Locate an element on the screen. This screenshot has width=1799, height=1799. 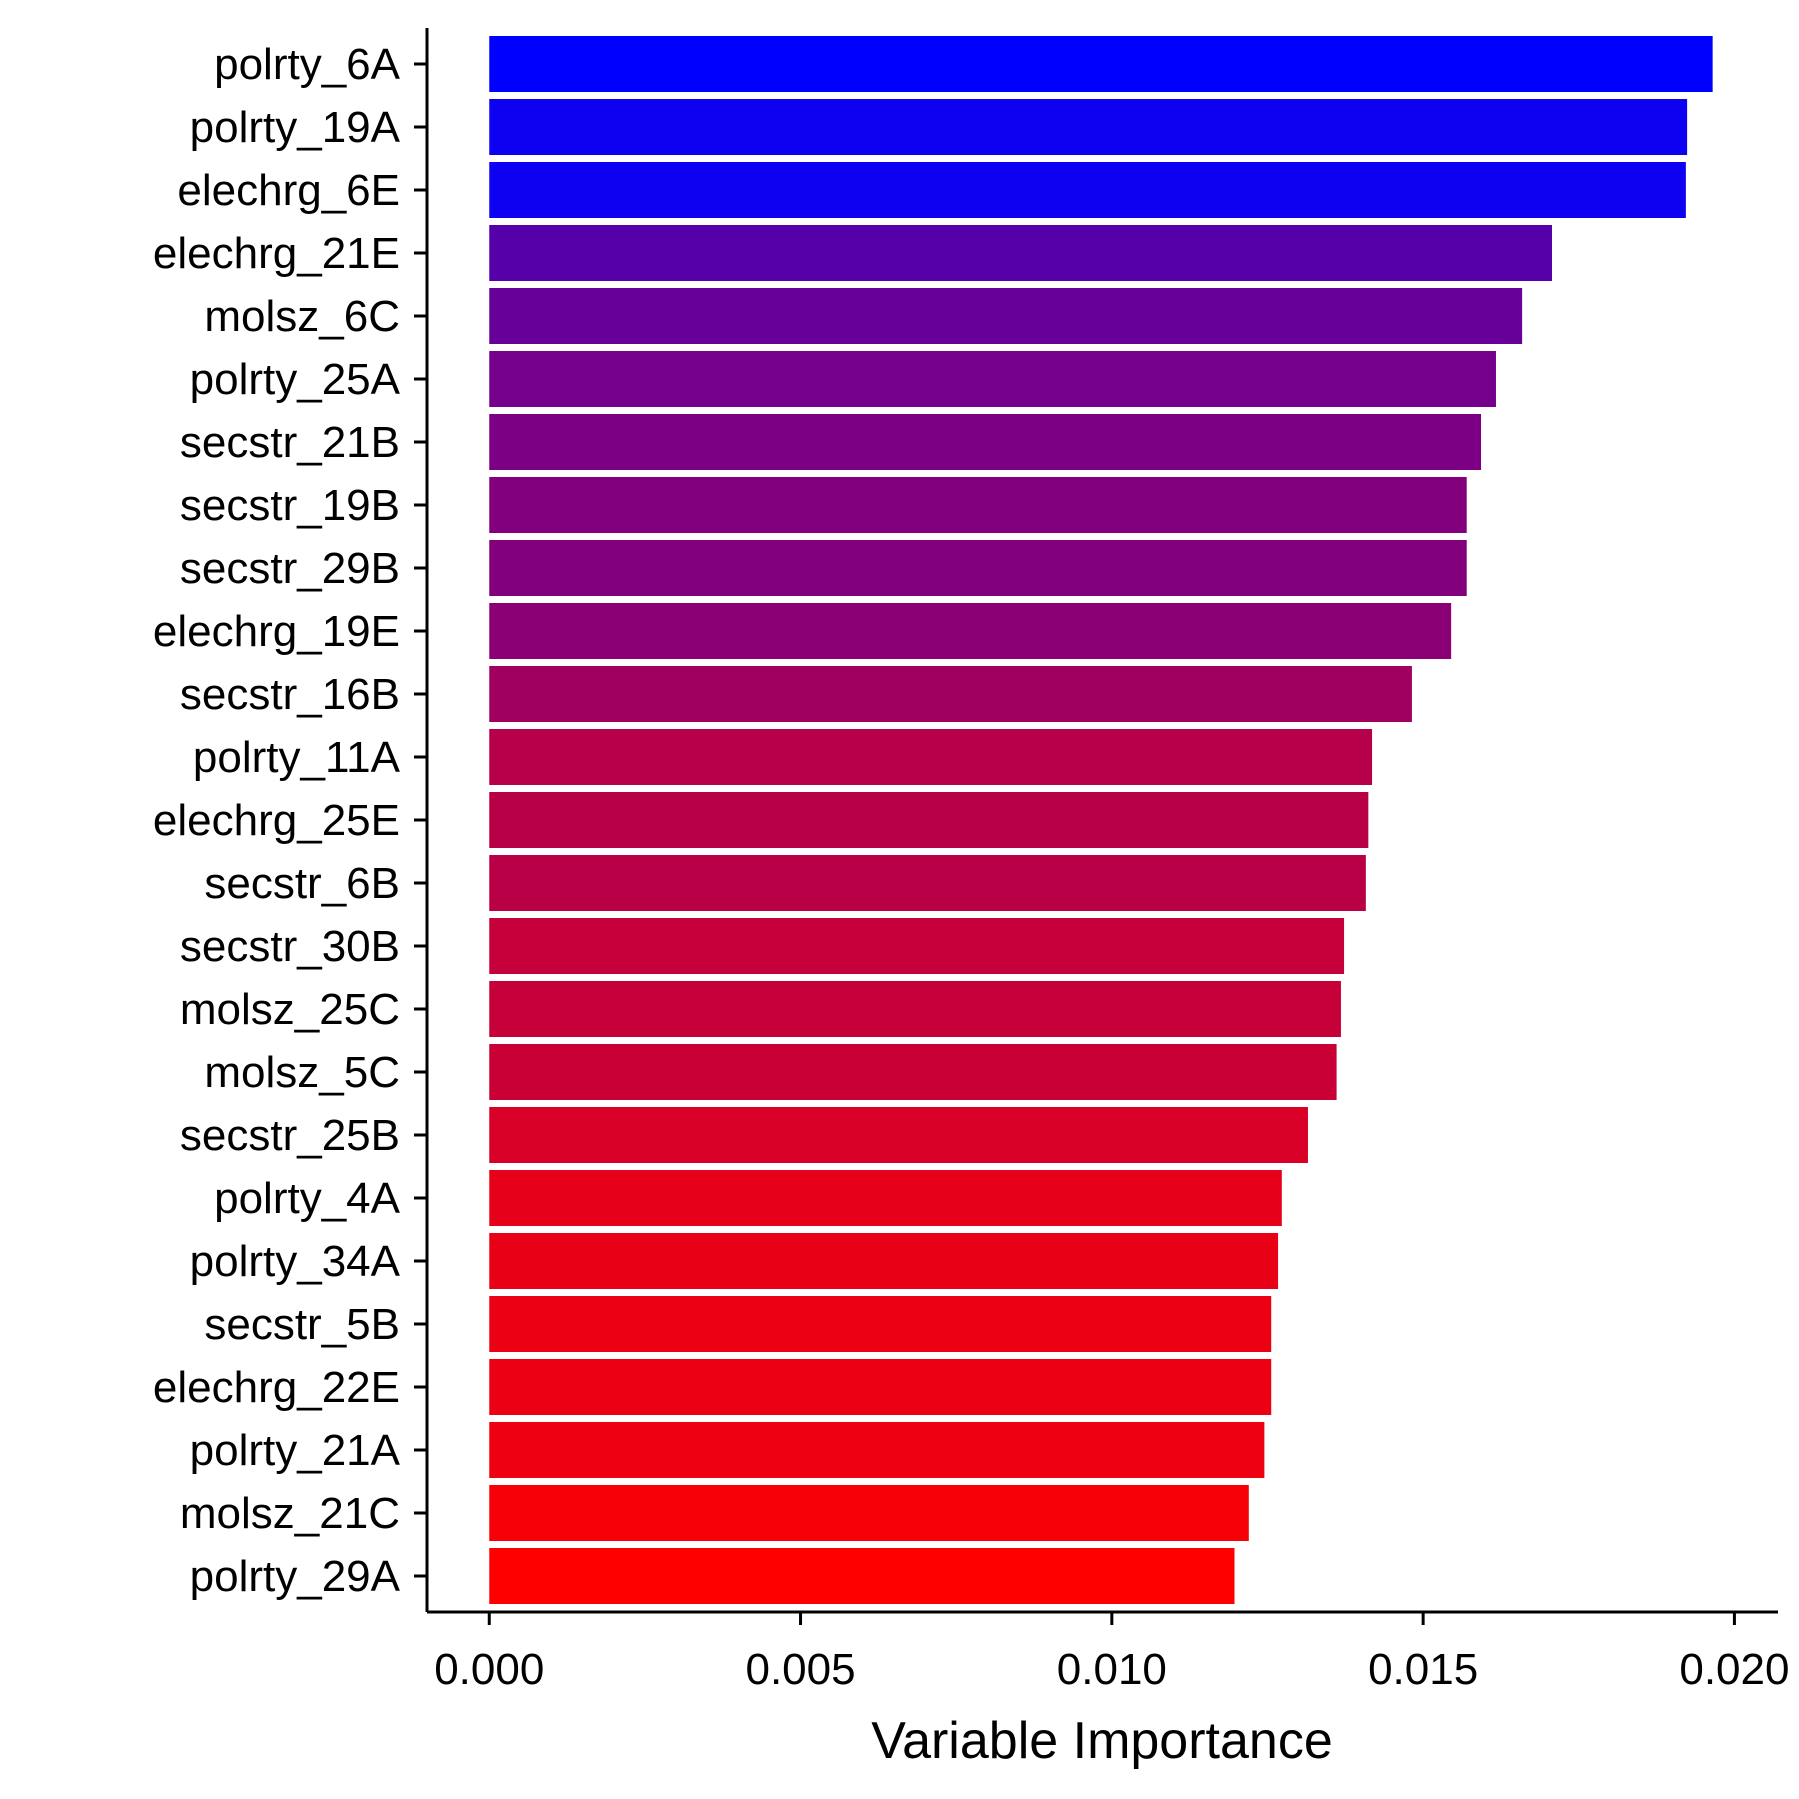
y-tick-label: polrty_6A is located at coordinates (307, 64).